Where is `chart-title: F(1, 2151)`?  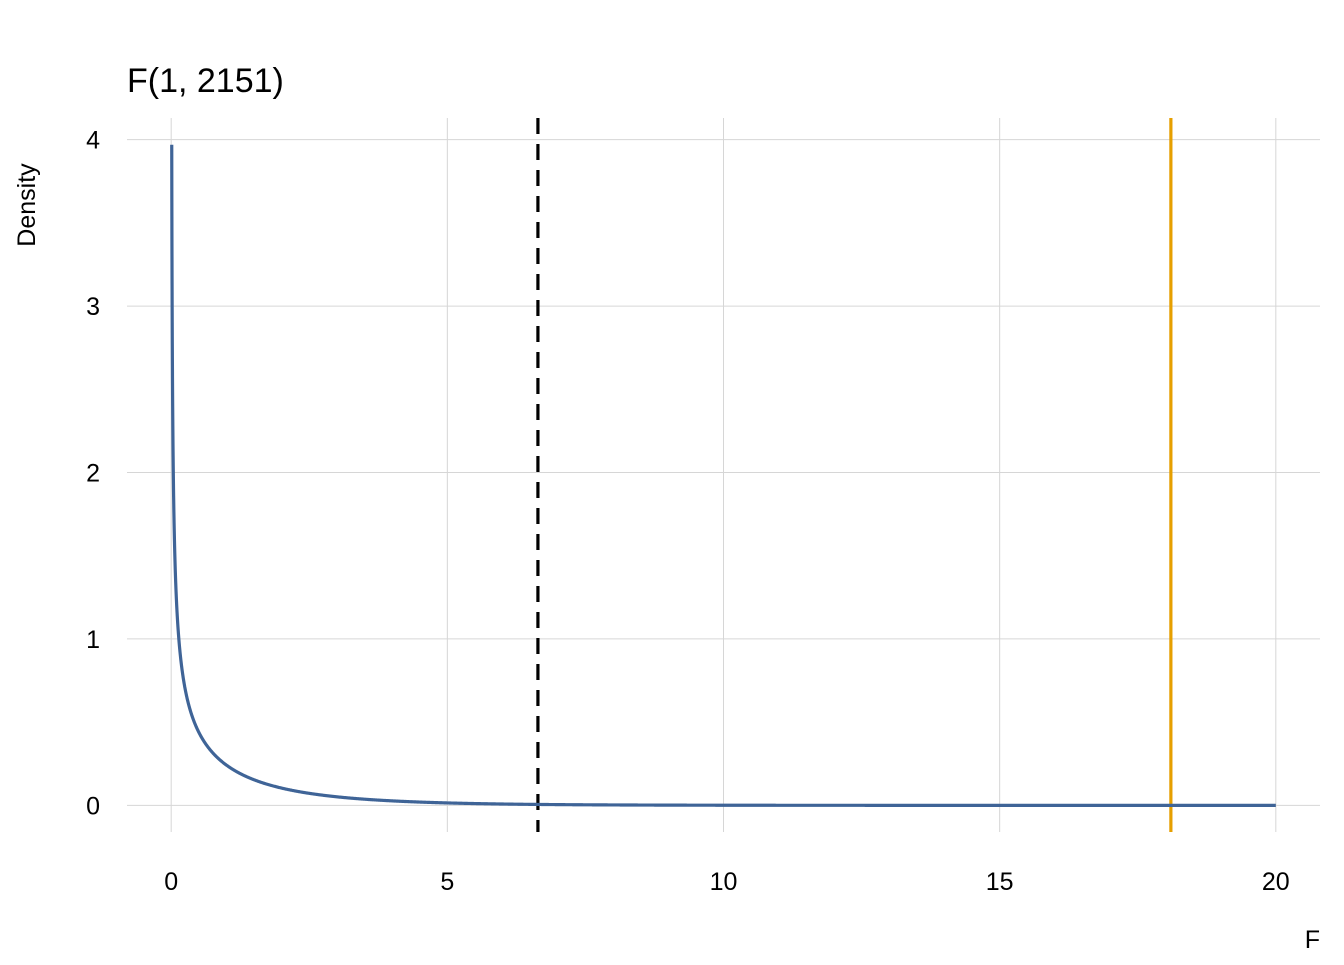
chart-title: F(1, 2151) is located at coordinates (205, 81).